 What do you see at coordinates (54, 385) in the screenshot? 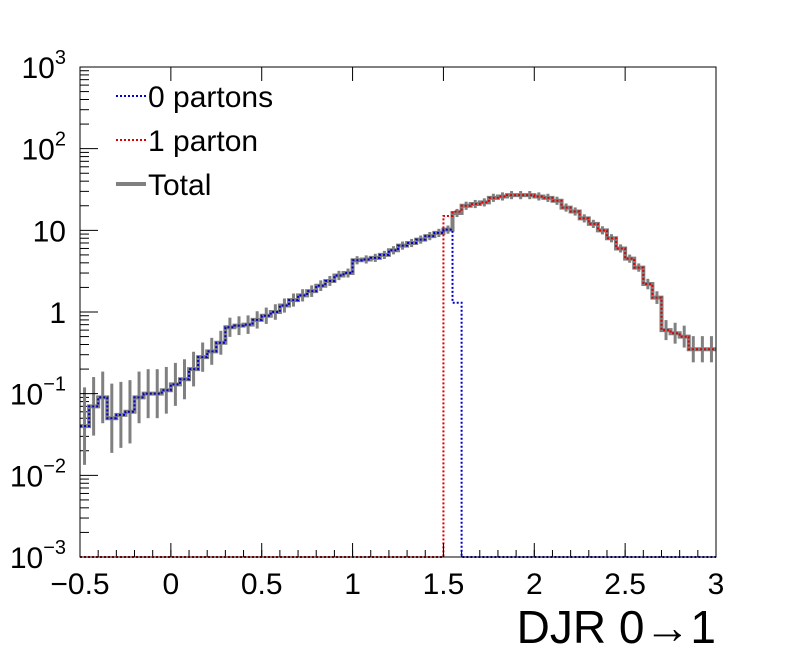
I see `y-tick-exponent: −1` at bounding box center [54, 385].